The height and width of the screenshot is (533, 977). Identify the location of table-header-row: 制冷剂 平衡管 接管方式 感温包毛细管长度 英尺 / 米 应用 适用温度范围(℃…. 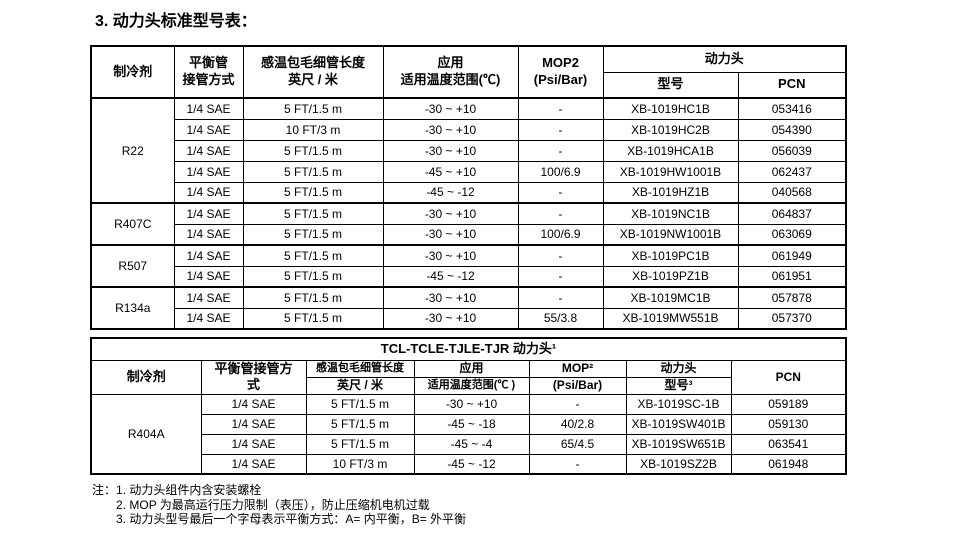
(468, 72).